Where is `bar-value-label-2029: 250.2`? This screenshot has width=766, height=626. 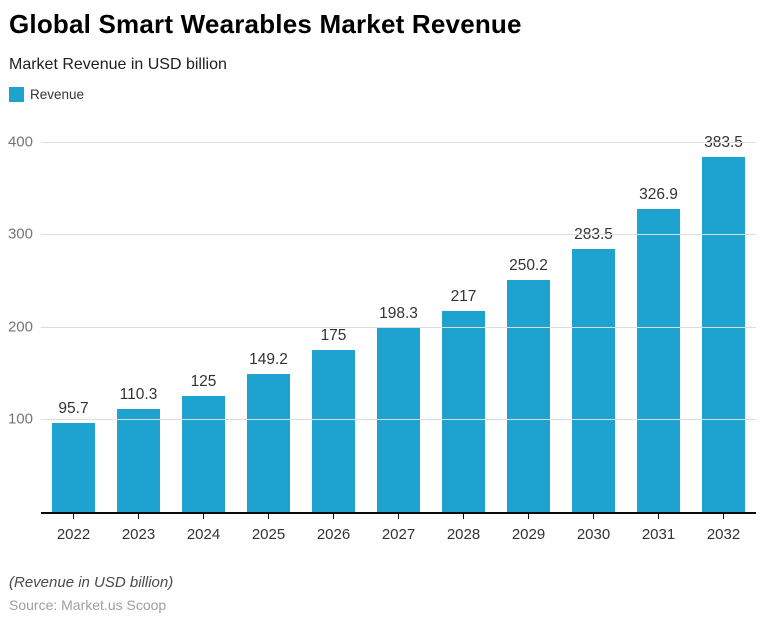
bar-value-label-2029: 250.2 is located at coordinates (528, 266).